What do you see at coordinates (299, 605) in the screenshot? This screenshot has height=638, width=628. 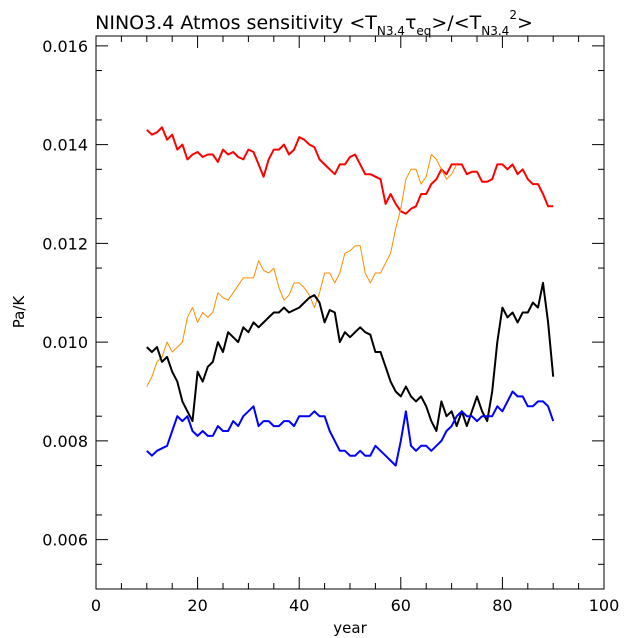 I see `x-tick-label: 40` at bounding box center [299, 605].